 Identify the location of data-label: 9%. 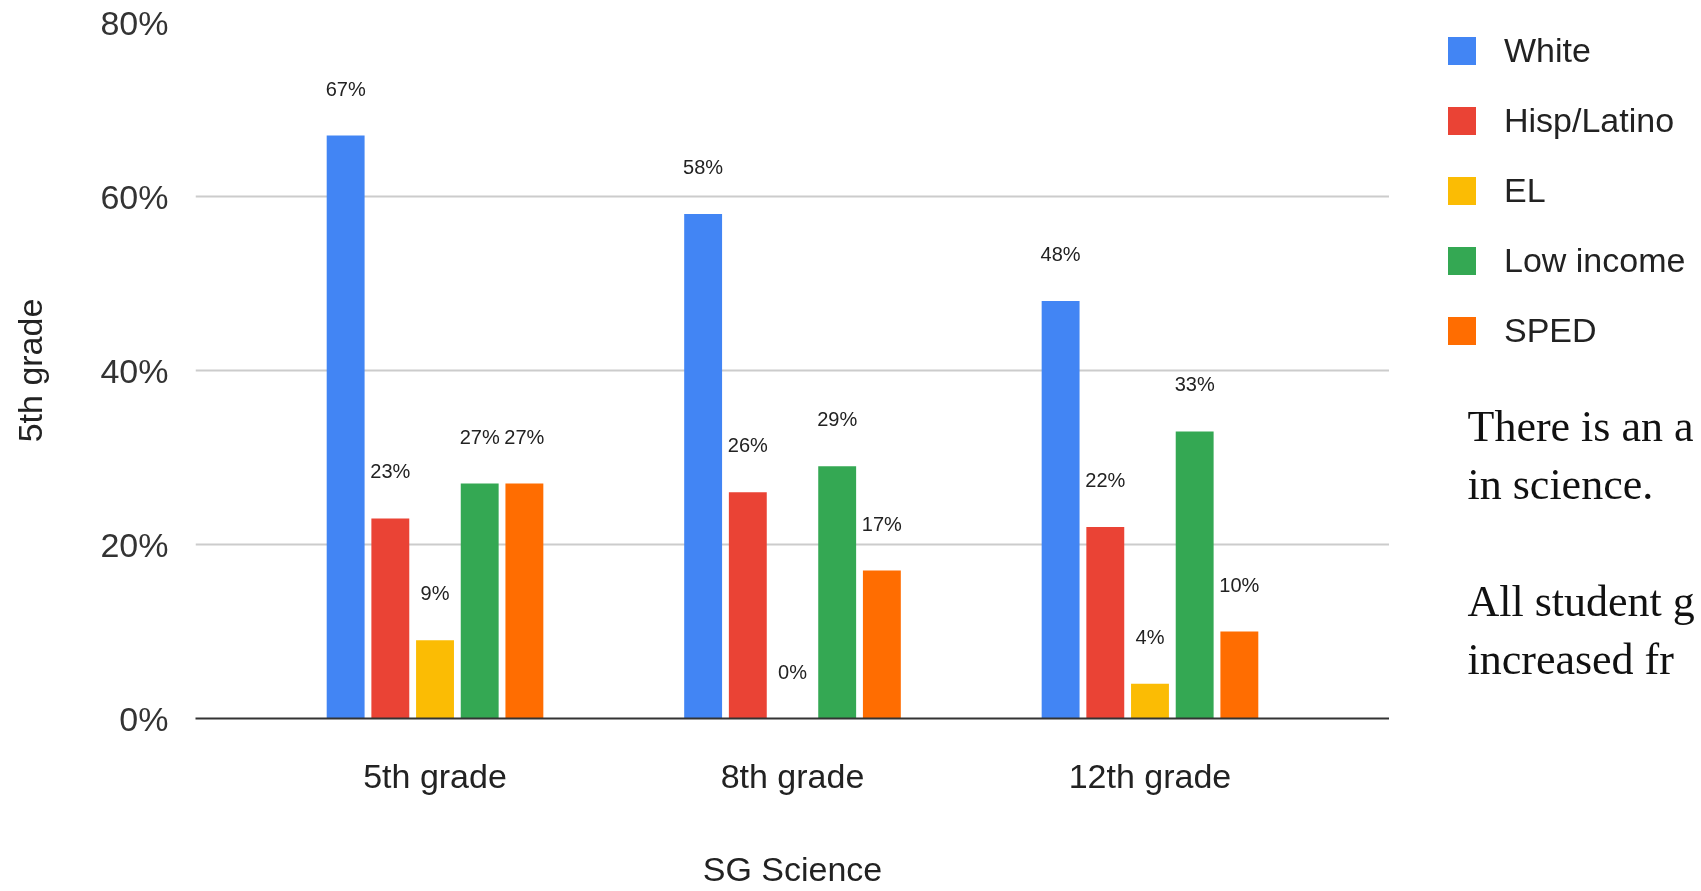
(435, 593).